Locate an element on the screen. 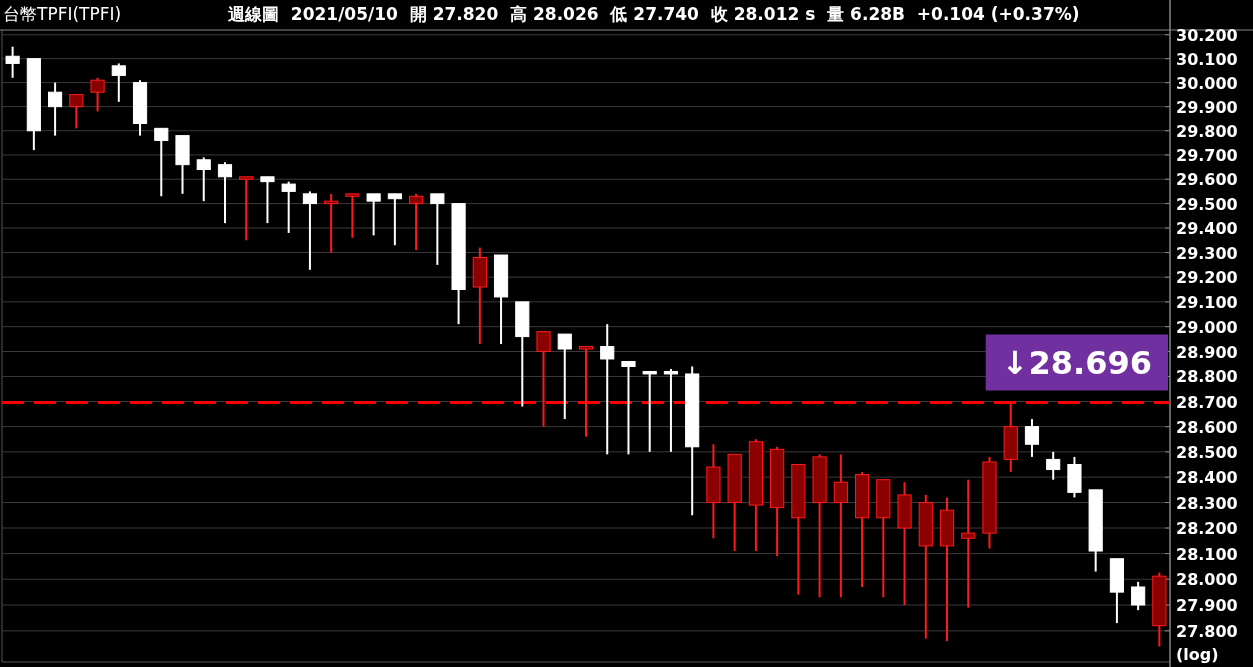 The height and width of the screenshot is (667, 1253). subtitle: 週線圖 2021/05/10 開 27.820 高 28.026 低 27.740 收 28.012 s 量 6.28B +0.104 (+0.37%) is located at coordinates (654, 14).